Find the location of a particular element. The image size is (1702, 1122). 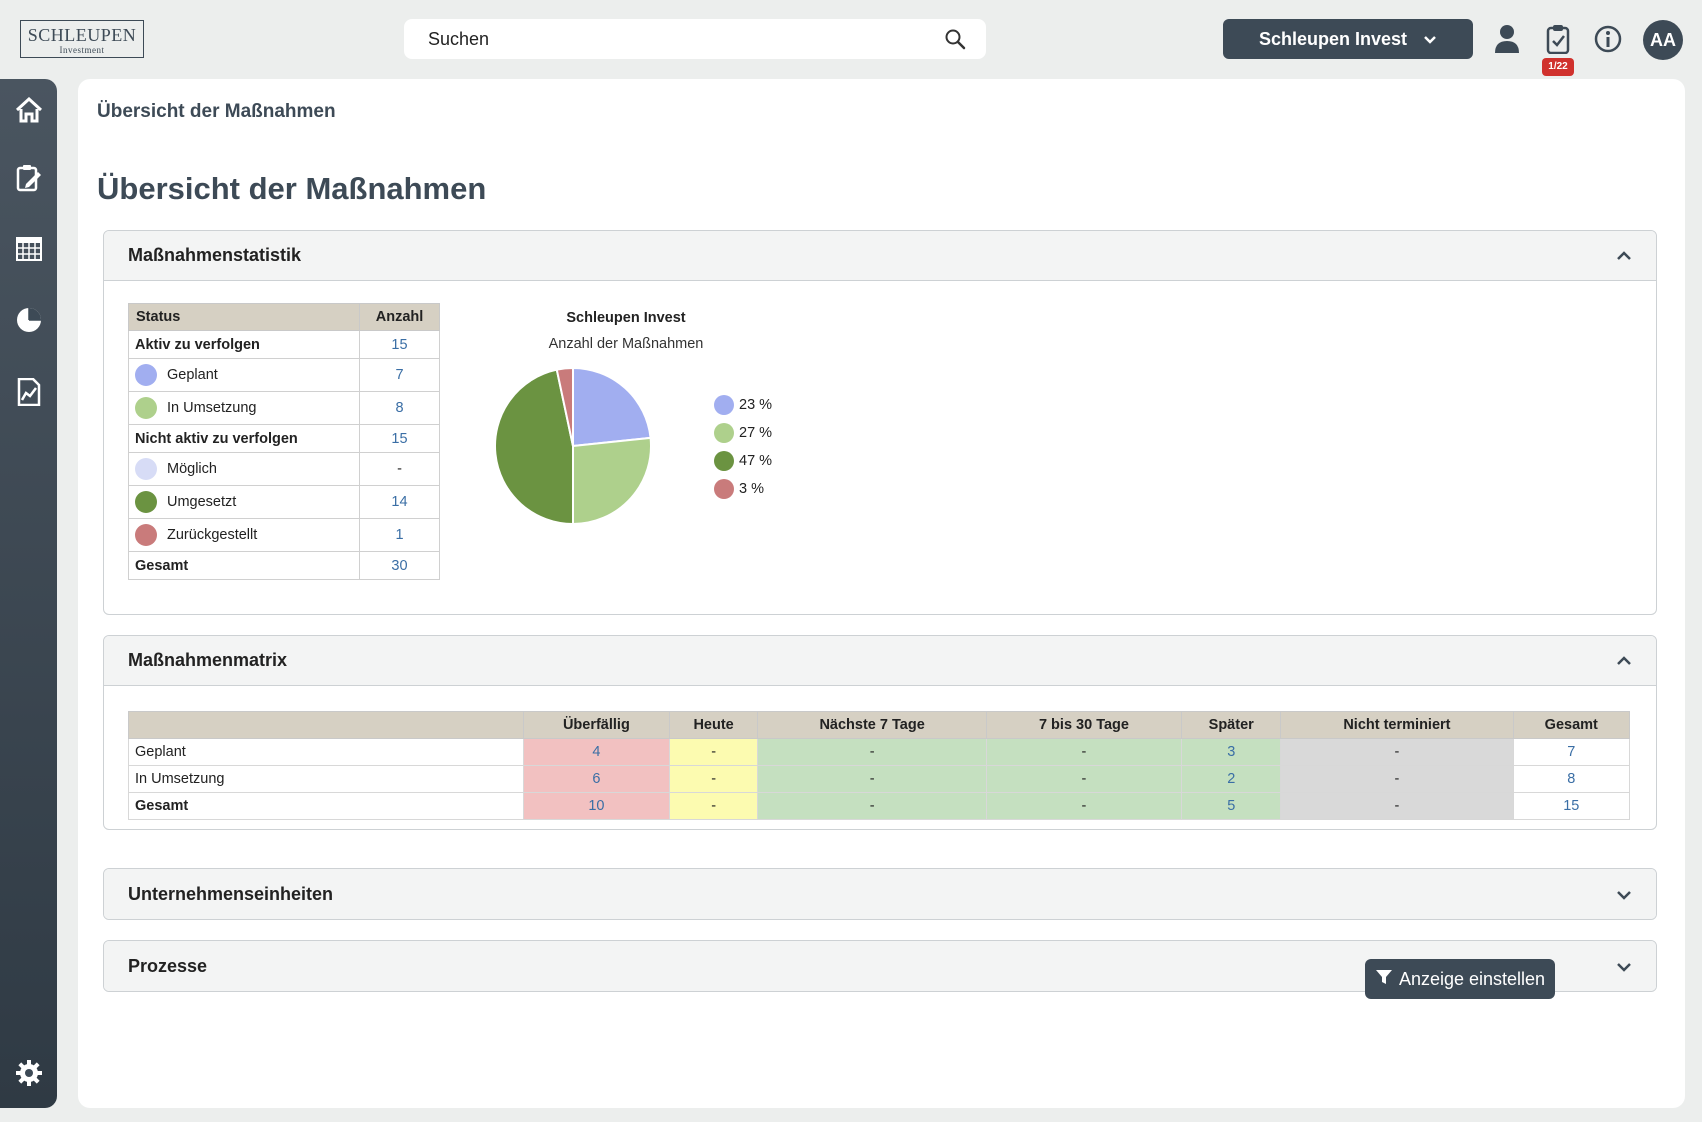

matrix-cell-link: 6 is located at coordinates (596, 779).